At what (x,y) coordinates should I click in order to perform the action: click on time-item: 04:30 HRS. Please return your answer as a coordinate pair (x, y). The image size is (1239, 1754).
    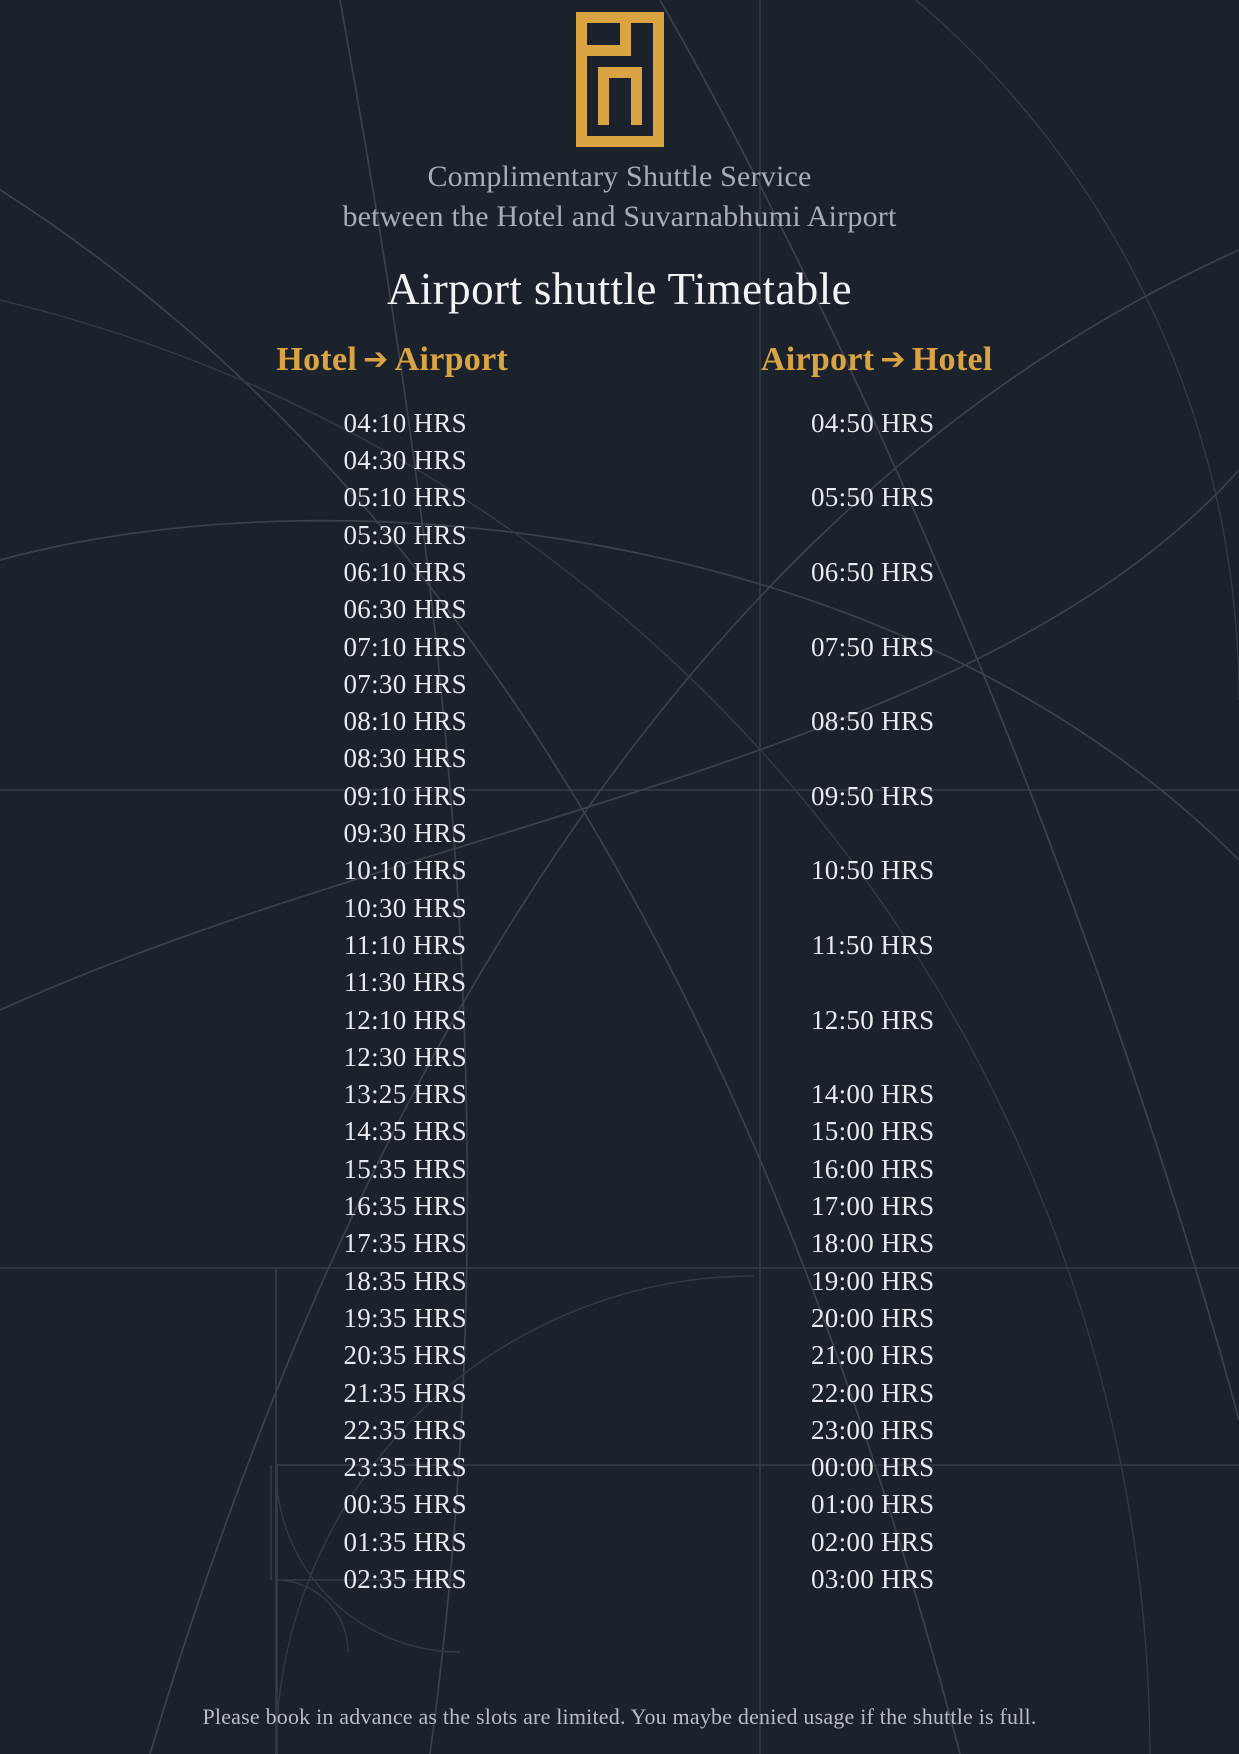
    Looking at the image, I should click on (405, 460).